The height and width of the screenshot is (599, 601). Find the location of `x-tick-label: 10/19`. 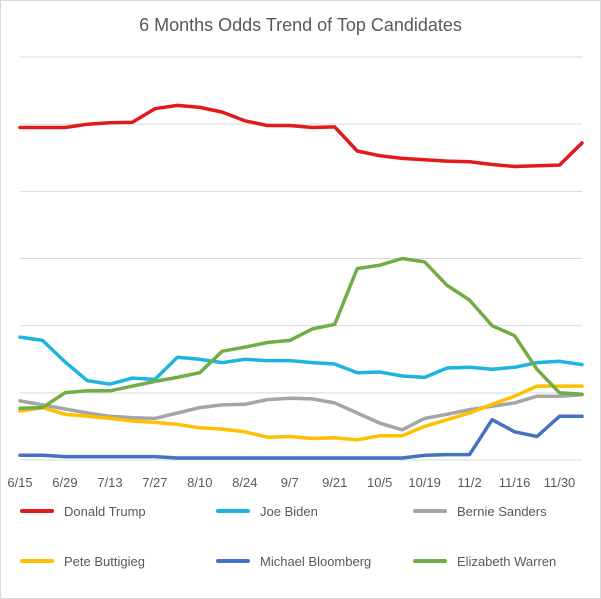

x-tick-label: 10/19 is located at coordinates (424, 482).